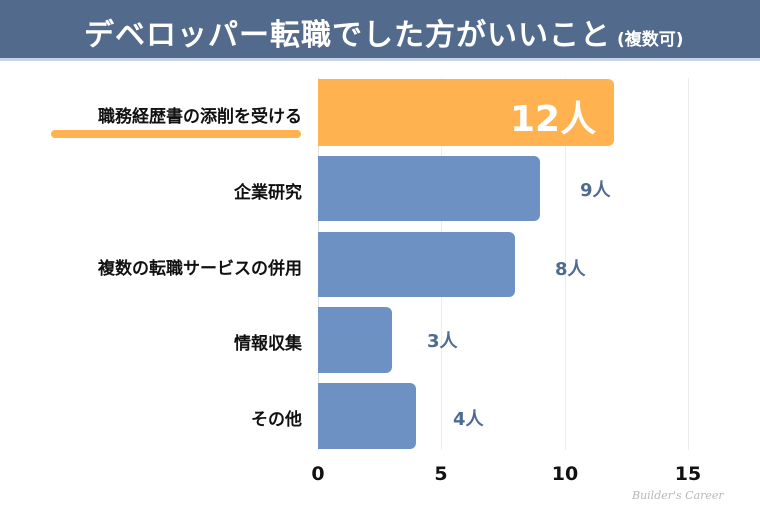 The image size is (760, 507). What do you see at coordinates (268, 344) in the screenshot?
I see `category-label: 情報収集` at bounding box center [268, 344].